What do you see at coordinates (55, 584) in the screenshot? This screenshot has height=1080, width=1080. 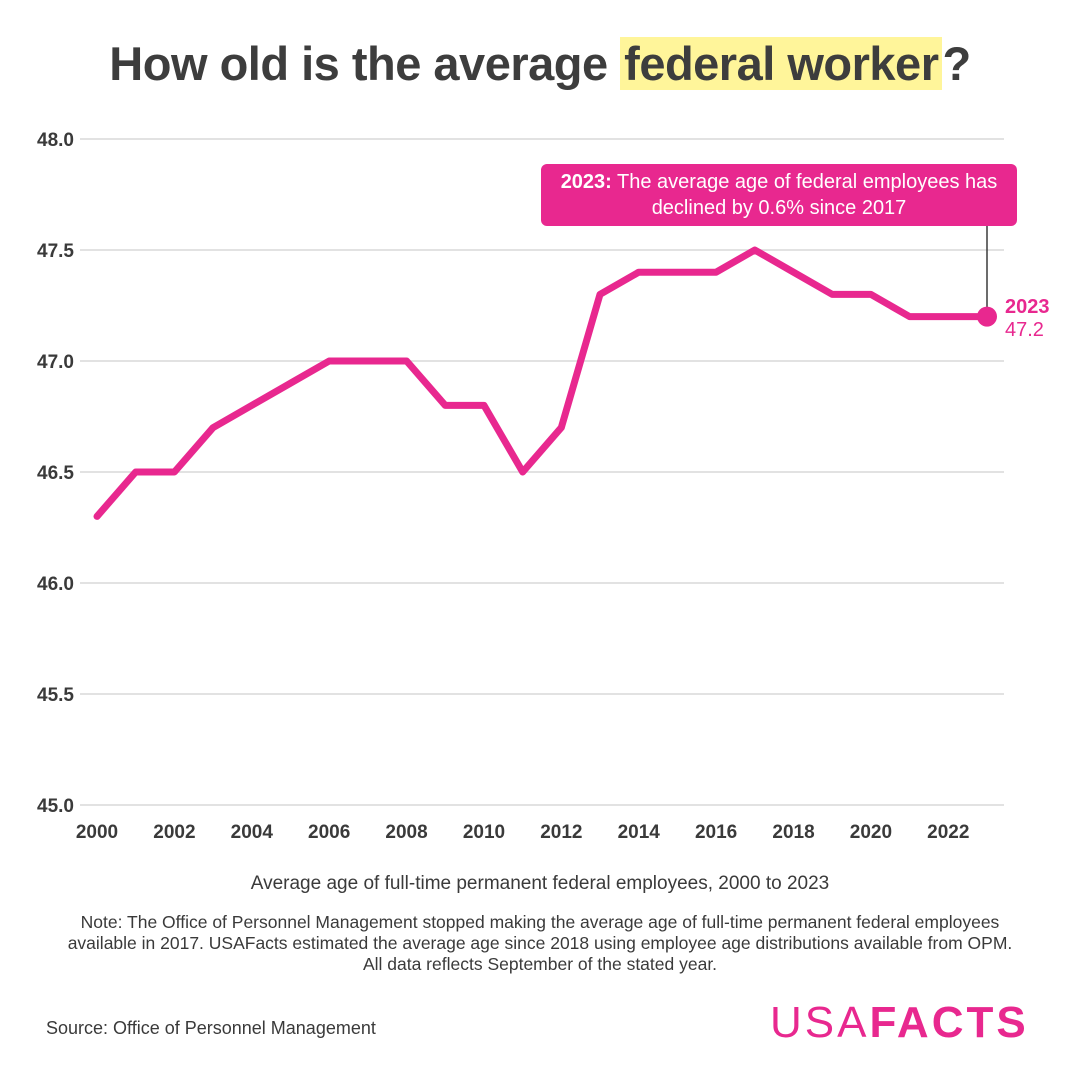 I see `y-tick-label: 46.0` at bounding box center [55, 584].